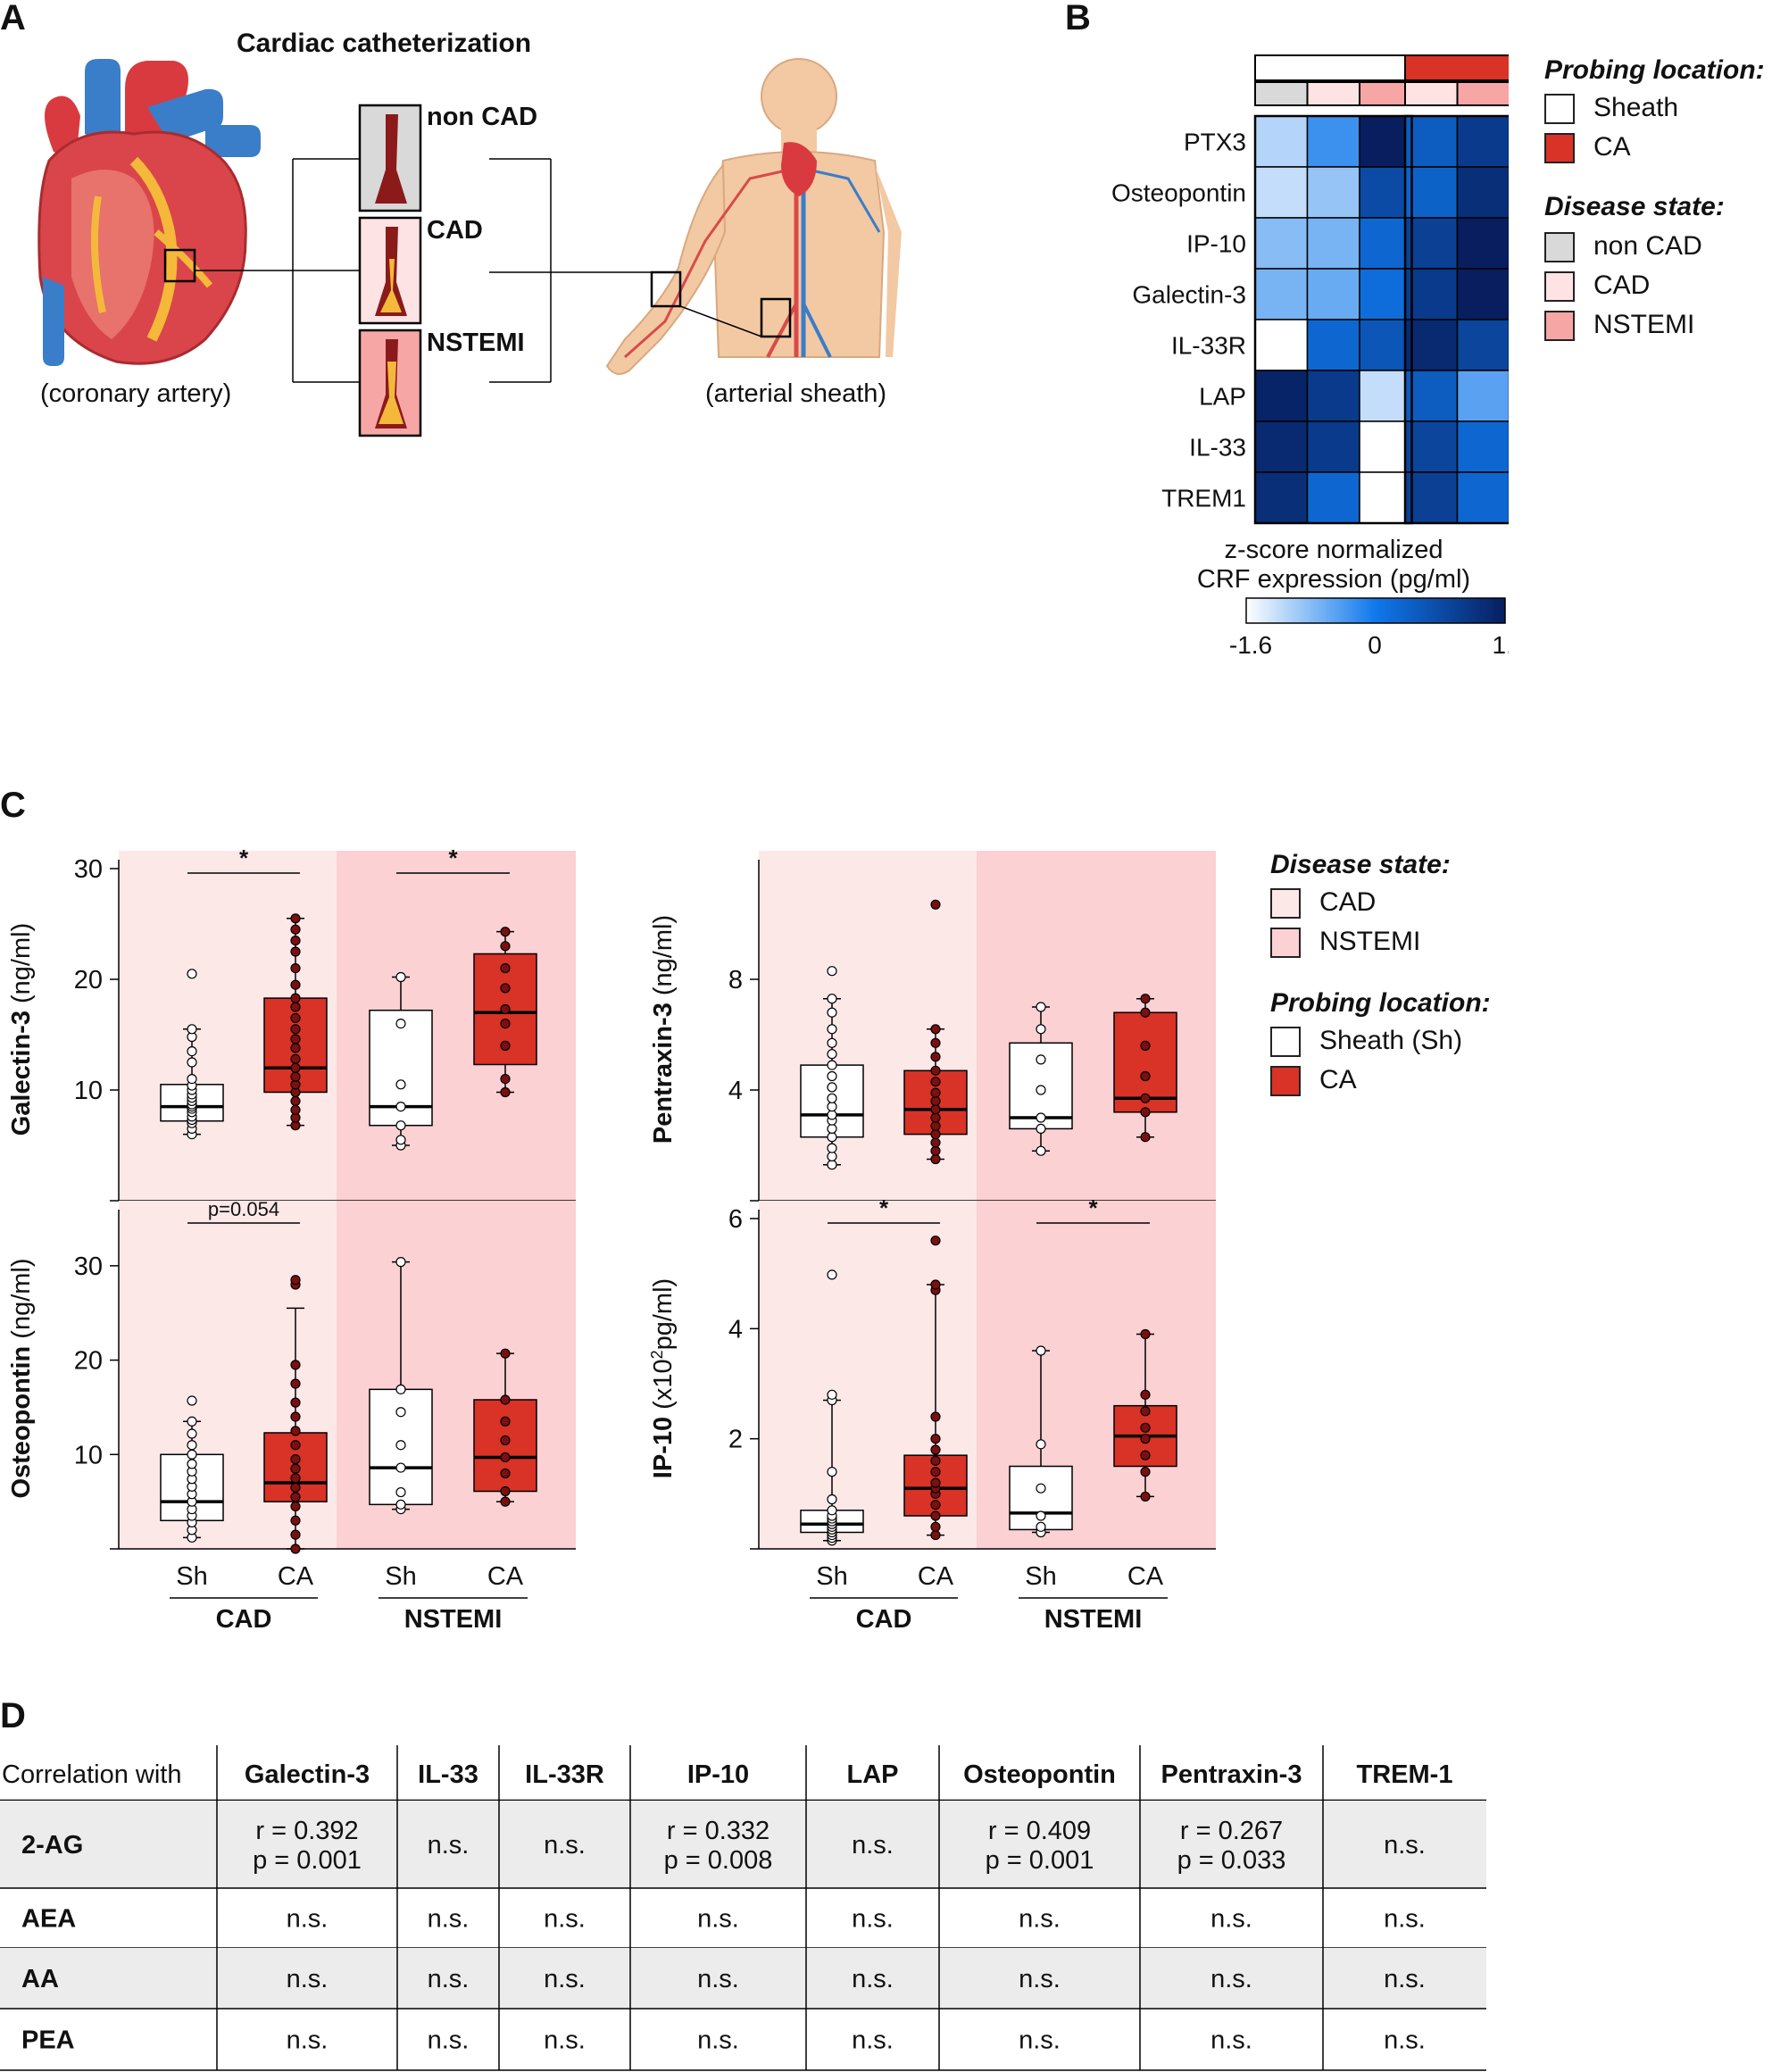 The height and width of the screenshot is (2072, 1772). What do you see at coordinates (1559, 109) in the screenshot?
I see `heatmap-legend-location-swatch` at bounding box center [1559, 109].